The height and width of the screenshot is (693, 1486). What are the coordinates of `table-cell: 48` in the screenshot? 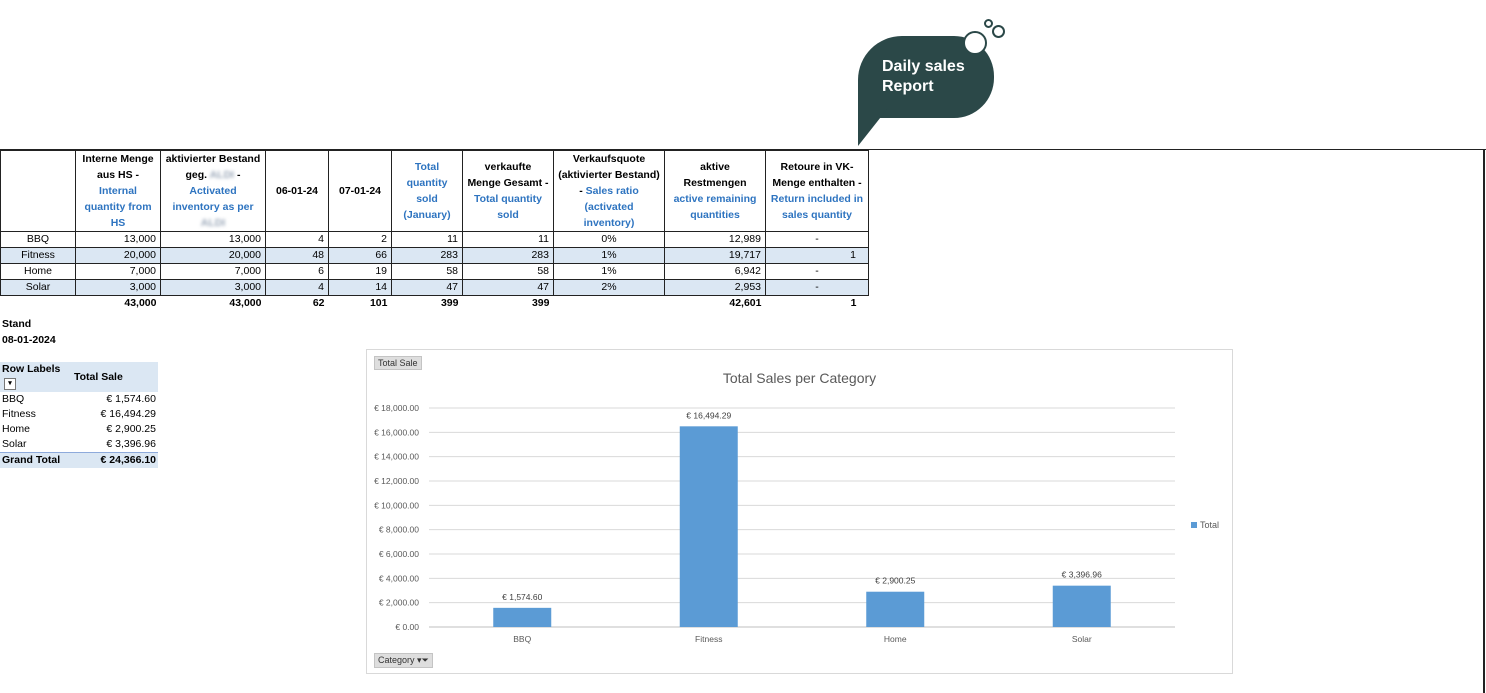 It's located at (297, 255).